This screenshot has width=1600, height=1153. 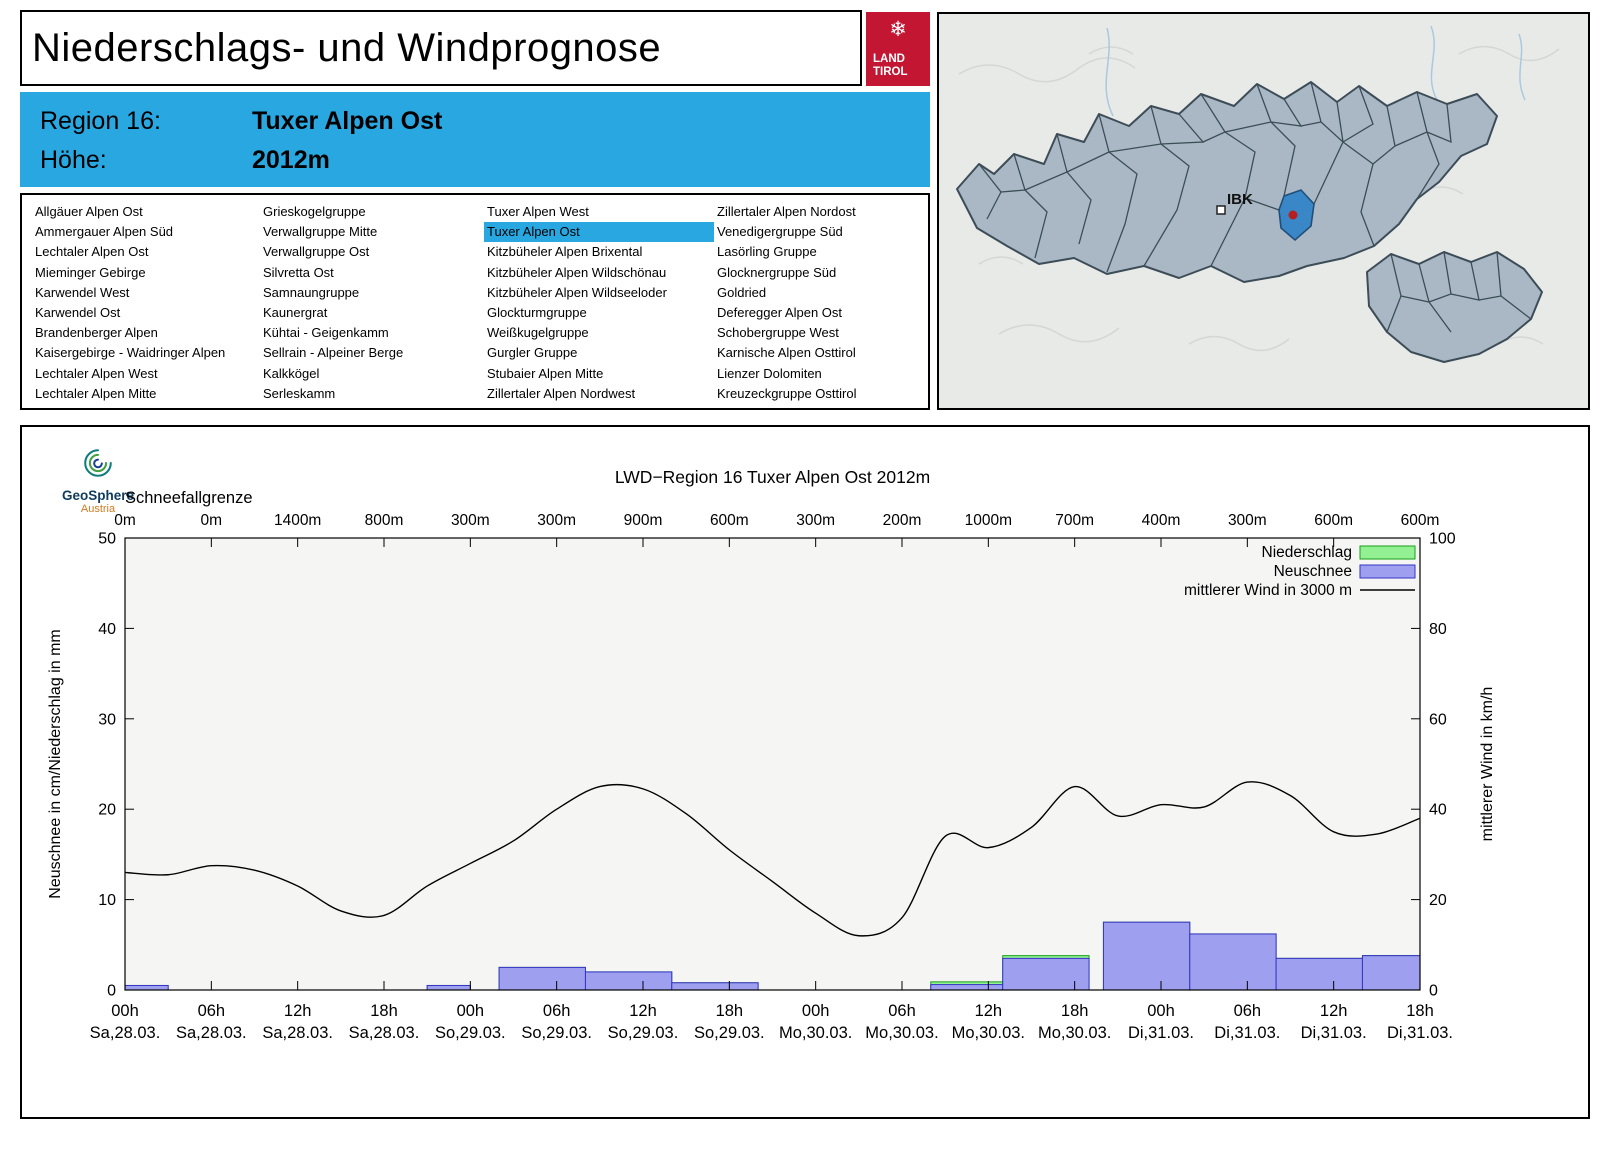 I want to click on map-regions, so click(x=1249, y=222).